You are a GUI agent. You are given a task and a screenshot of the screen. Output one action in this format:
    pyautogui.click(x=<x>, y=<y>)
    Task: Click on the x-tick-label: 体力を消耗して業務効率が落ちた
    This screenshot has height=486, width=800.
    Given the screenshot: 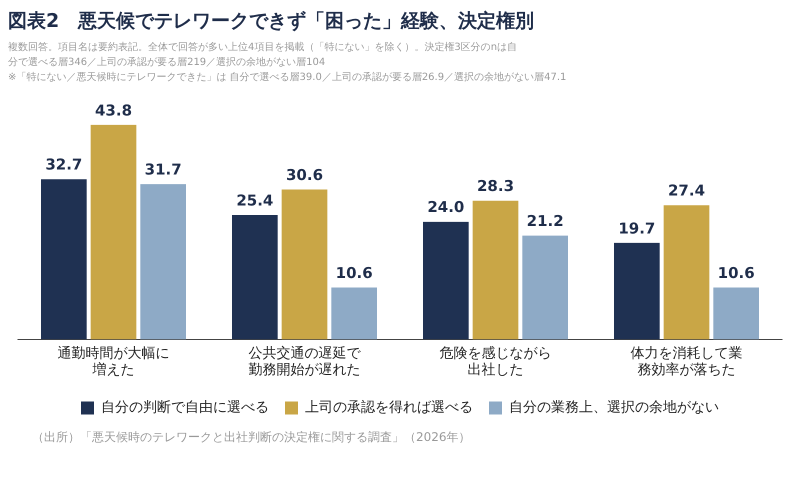 What is the action you would take?
    pyautogui.click(x=686, y=361)
    